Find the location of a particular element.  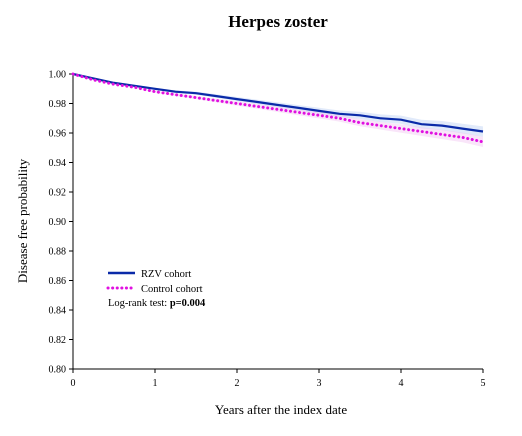

legend-label-rzv: RZV cohort is located at coordinates (166, 274).